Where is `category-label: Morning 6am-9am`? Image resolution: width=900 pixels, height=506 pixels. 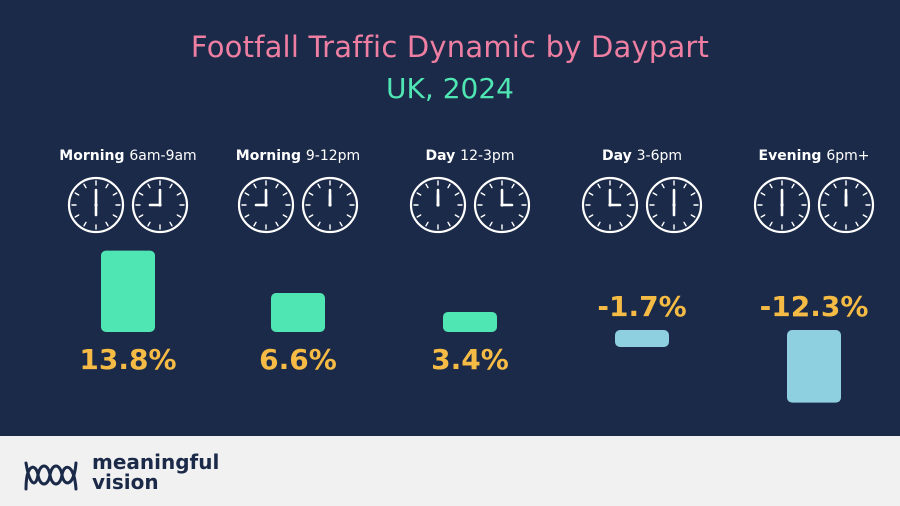 category-label: Morning 6am-9am is located at coordinates (127, 156).